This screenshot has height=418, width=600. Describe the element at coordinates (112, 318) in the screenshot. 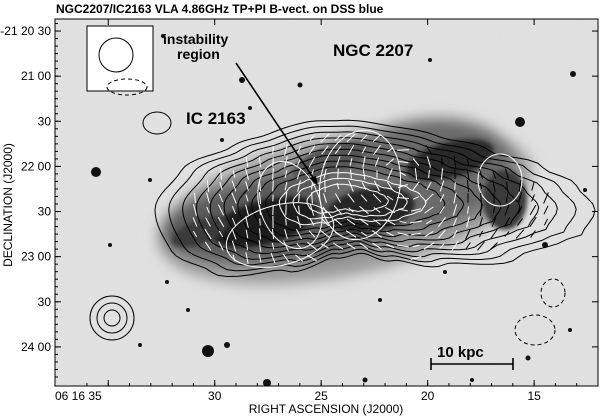

I see `background-source-contours` at that location.